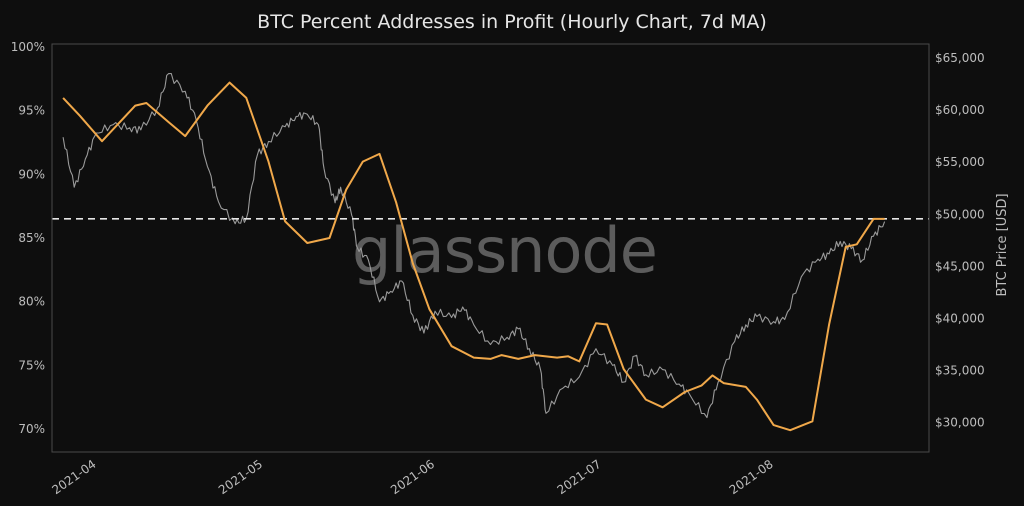 The height and width of the screenshot is (506, 1024). I want to click on right-tick-label: $30,000, so click(960, 423).